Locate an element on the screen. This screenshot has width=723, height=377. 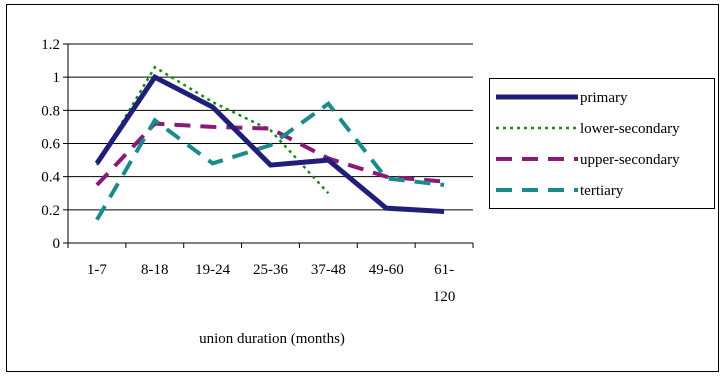
y-tick-label: 0.4 is located at coordinates (50, 178).